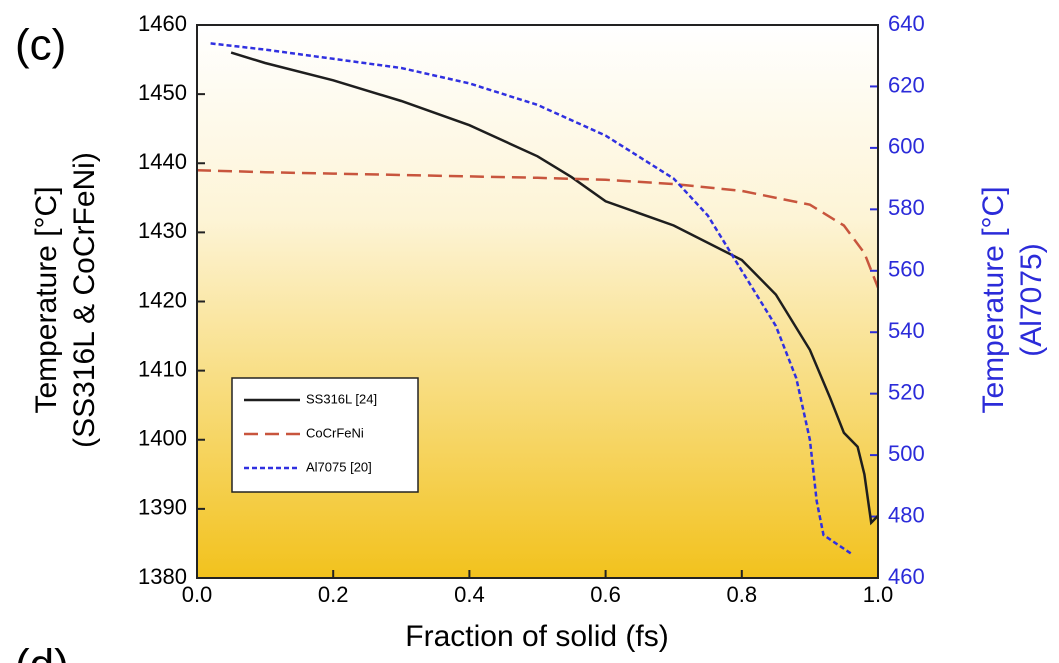  I want to click on y2-axis-label-line: Temperature [°C], so click(993, 299).